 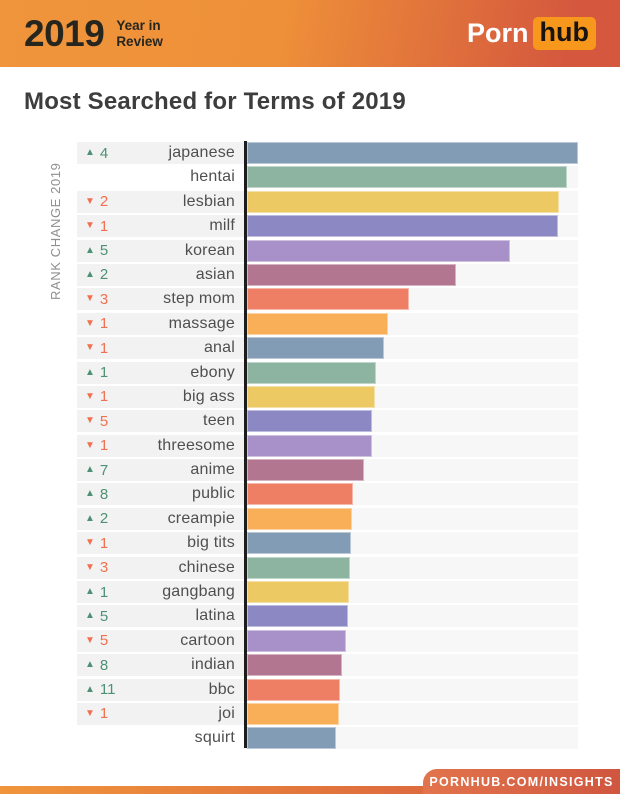 I want to click on term-label: massage, so click(x=201, y=323).